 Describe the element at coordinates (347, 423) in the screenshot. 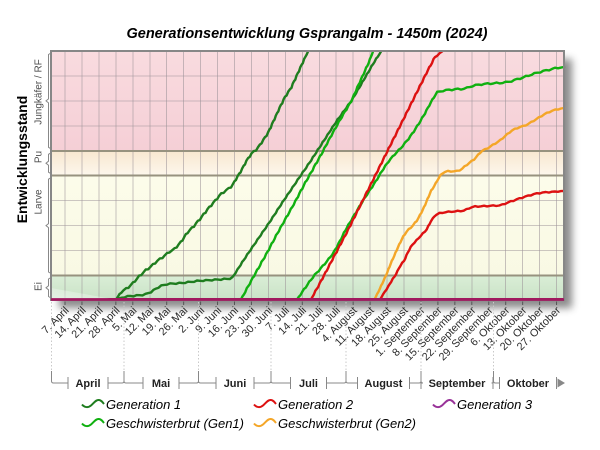

I see `svg-text: Geschwisterbrut (Gen2)` at that location.